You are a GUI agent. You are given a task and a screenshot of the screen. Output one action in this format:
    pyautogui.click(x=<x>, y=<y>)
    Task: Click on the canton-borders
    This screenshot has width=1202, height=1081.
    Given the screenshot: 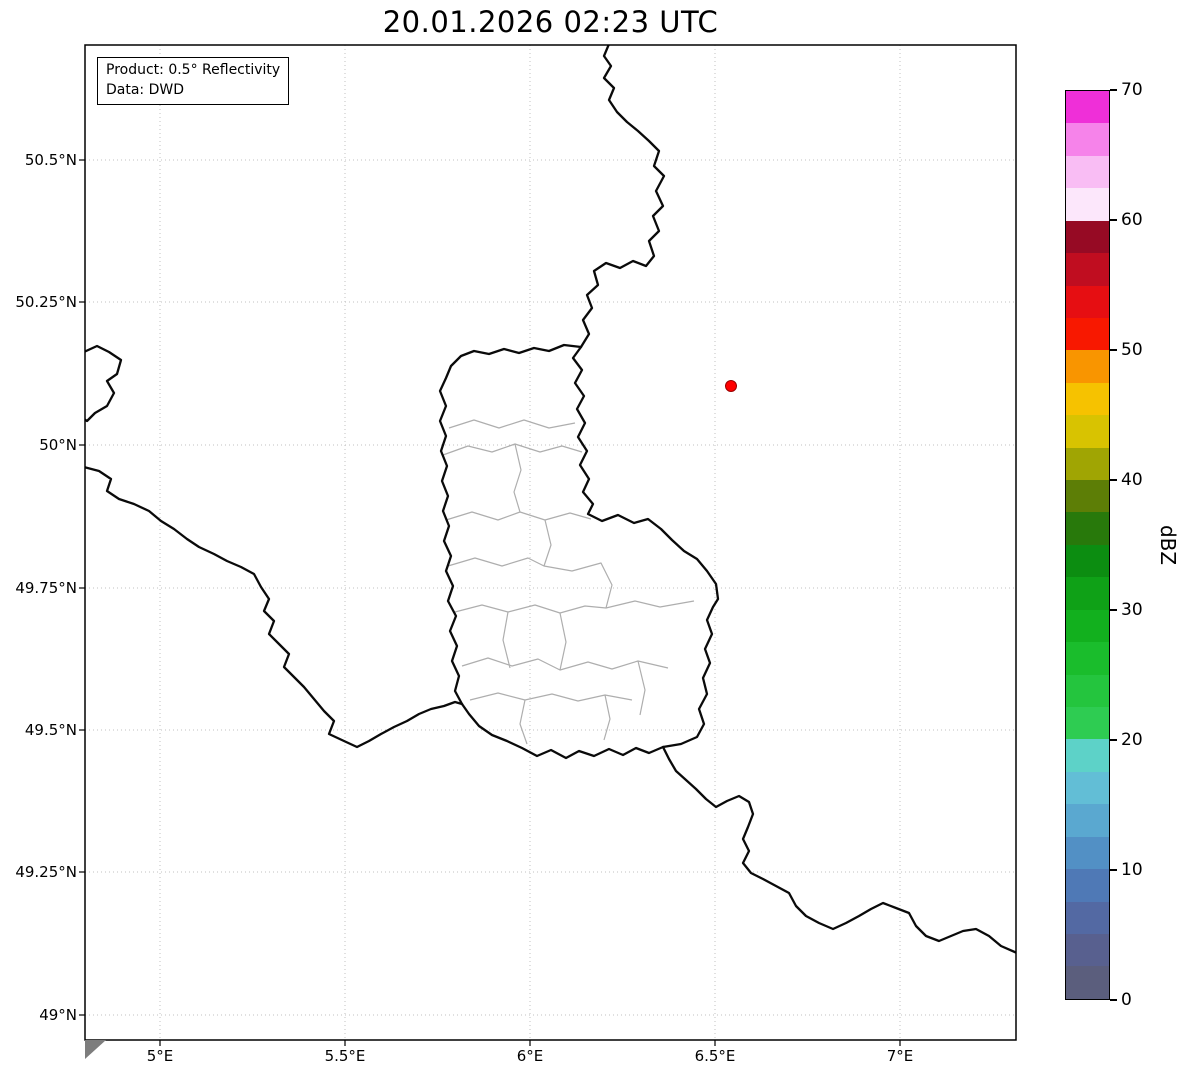 What is the action you would take?
    pyautogui.click(x=568, y=582)
    